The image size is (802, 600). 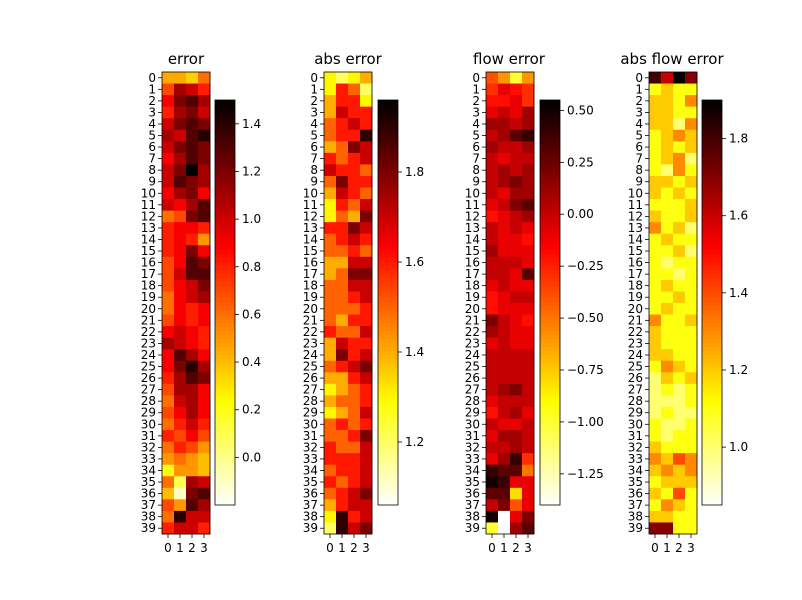 I want to click on row-tick-label: 30, so click(x=310, y=424).